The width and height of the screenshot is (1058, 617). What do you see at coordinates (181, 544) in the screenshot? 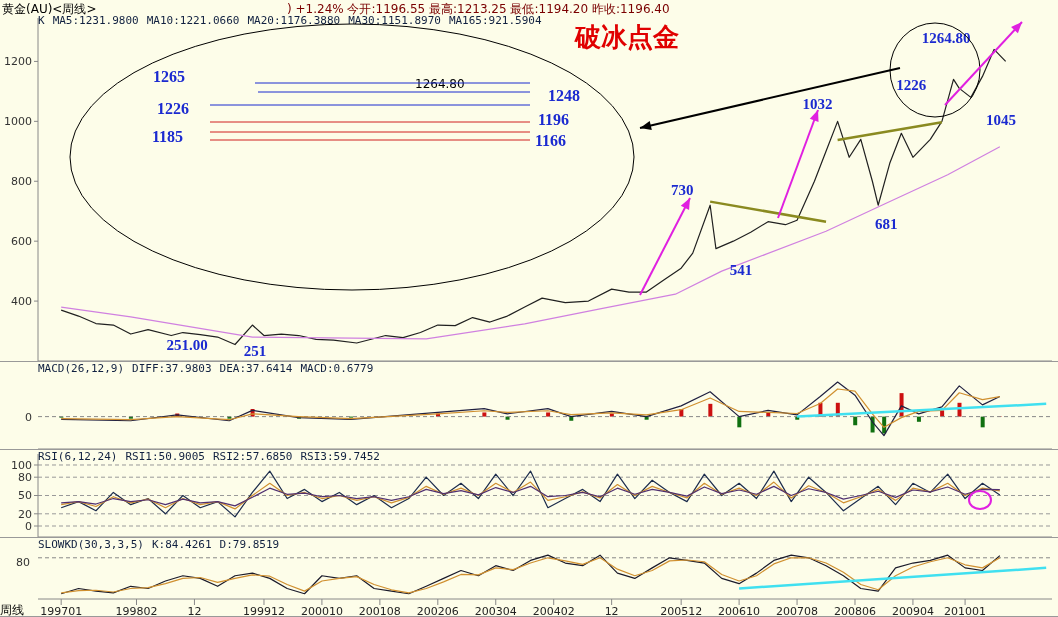
I see `text: K:84.4261` at bounding box center [181, 544].